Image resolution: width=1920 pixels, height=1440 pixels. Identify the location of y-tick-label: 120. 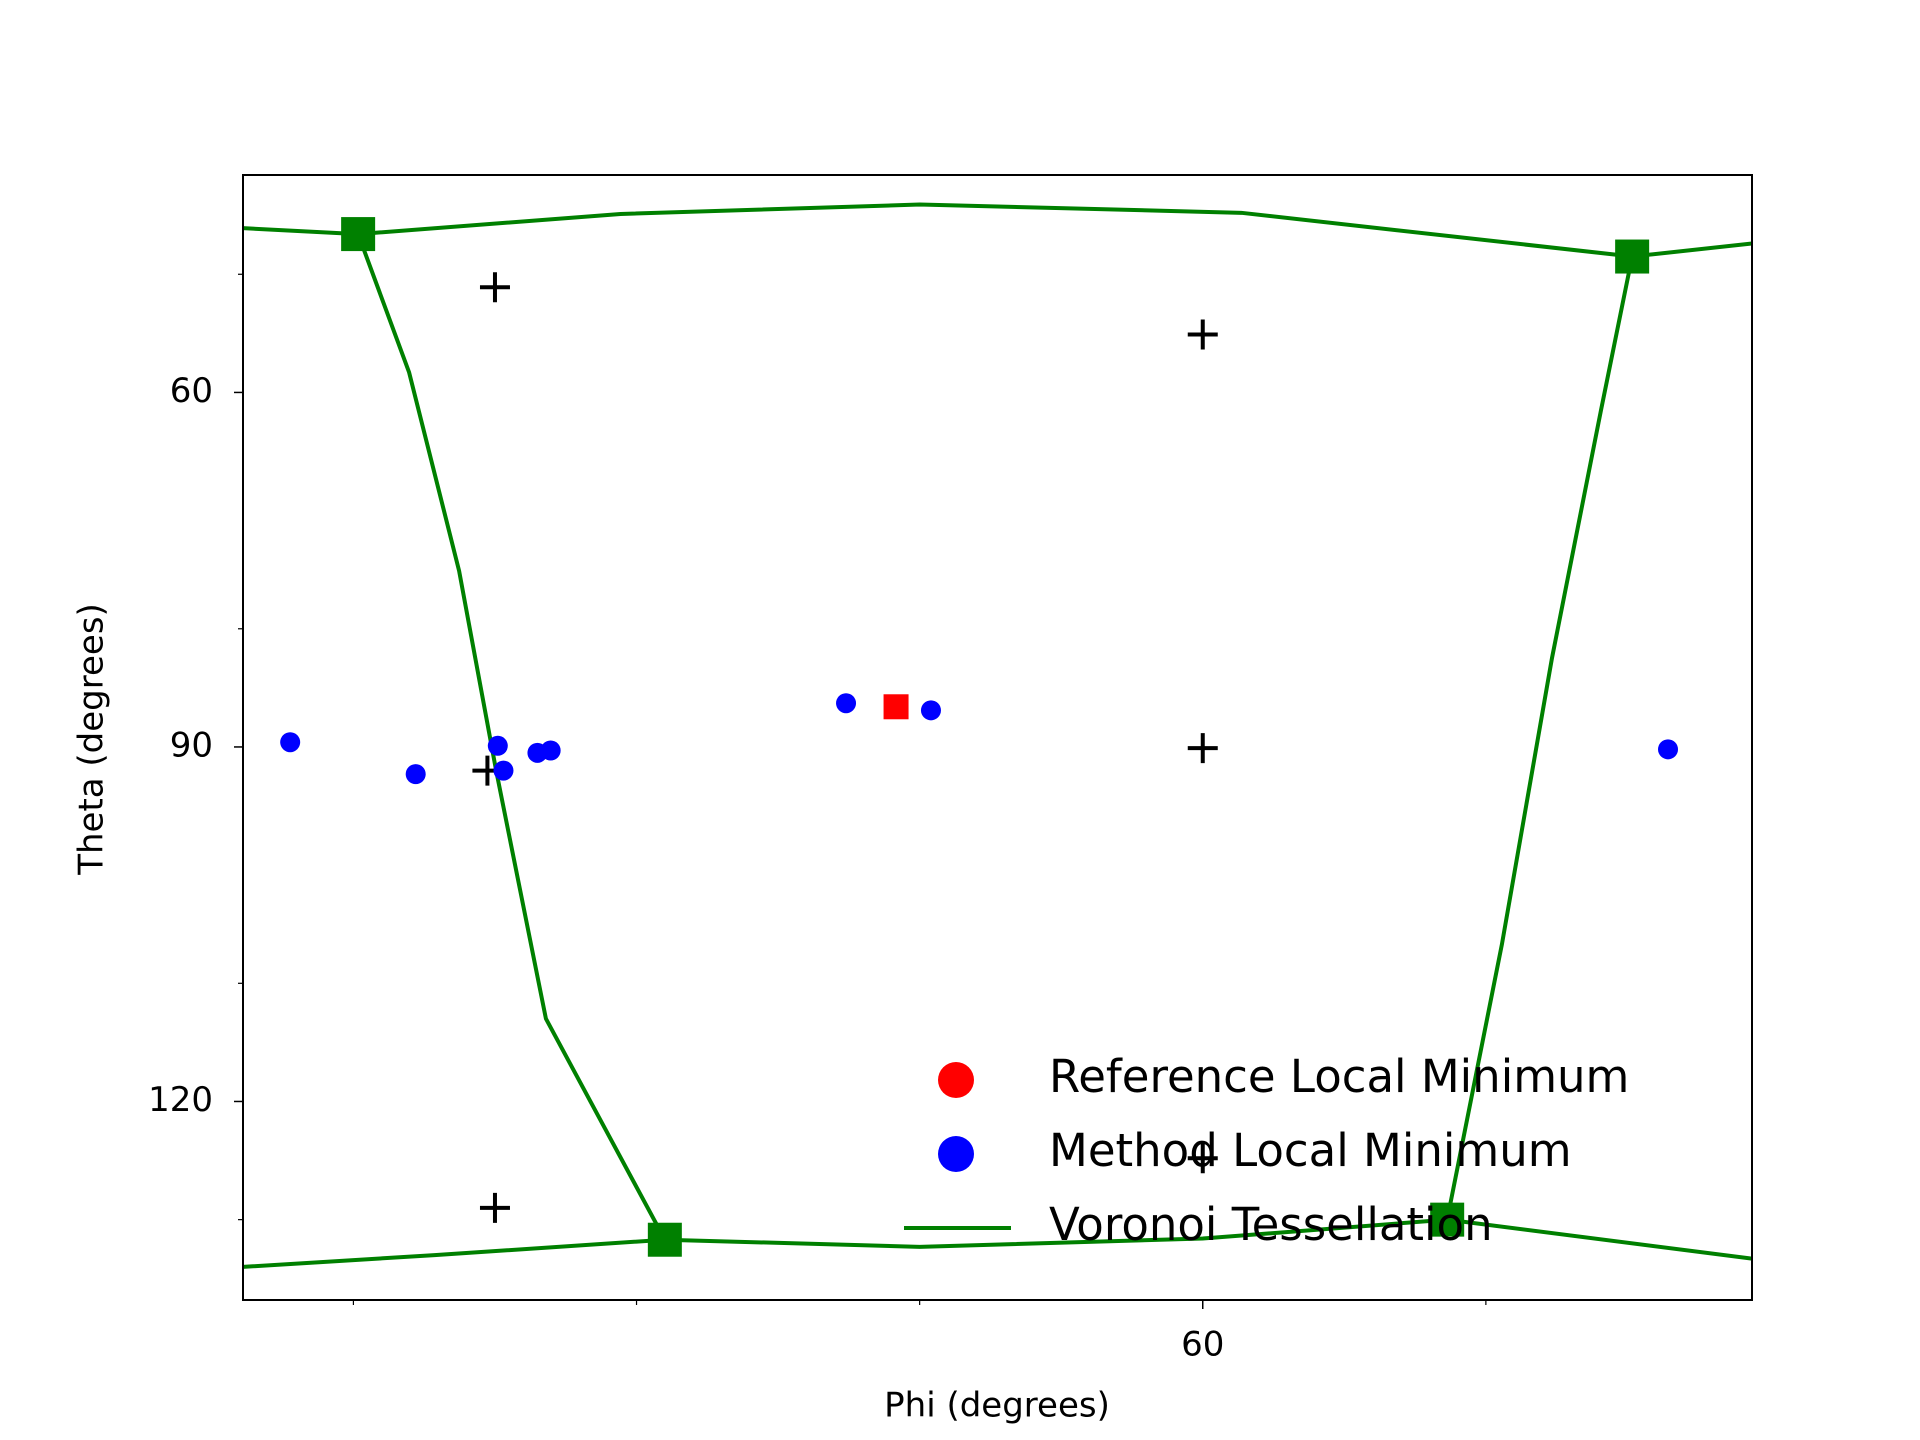
(180, 1100).